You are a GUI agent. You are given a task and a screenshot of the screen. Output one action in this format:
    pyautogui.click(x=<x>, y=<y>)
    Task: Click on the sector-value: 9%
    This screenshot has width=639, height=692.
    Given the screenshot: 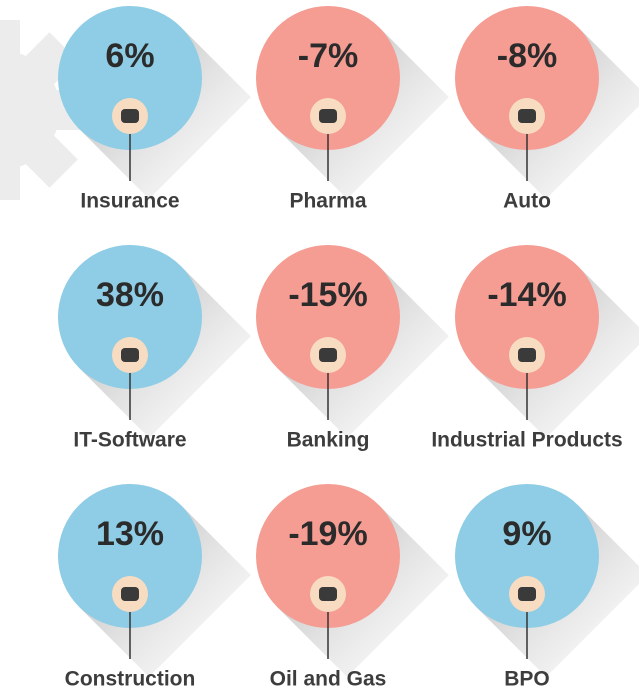 What is the action you would take?
    pyautogui.click(x=526, y=534)
    